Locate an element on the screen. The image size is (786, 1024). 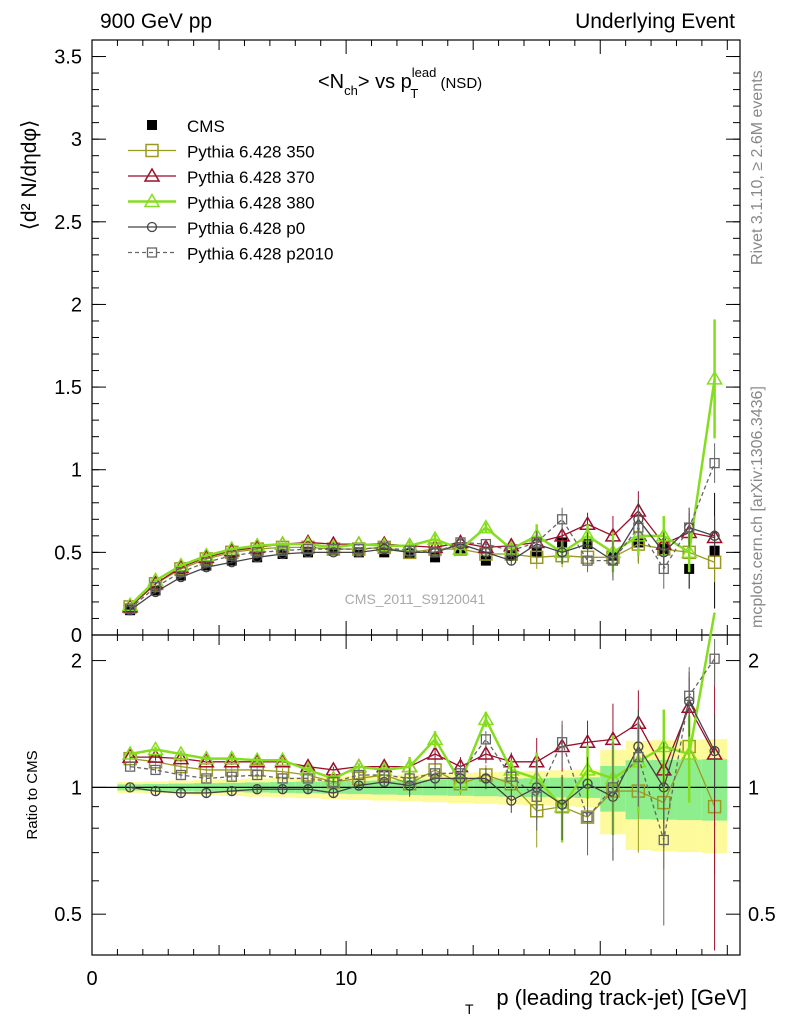
header-left: 900 GeV pp is located at coordinates (156, 21).